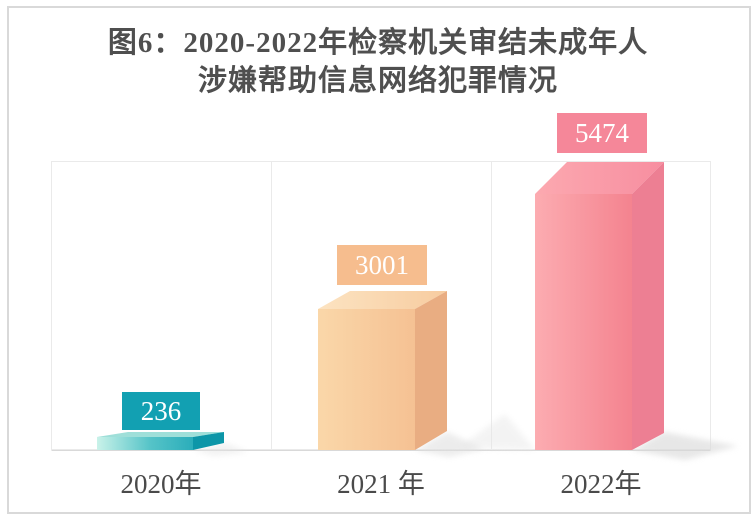  Describe the element at coordinates (382, 265) in the screenshot. I see `value-label-2021: 3001` at that location.